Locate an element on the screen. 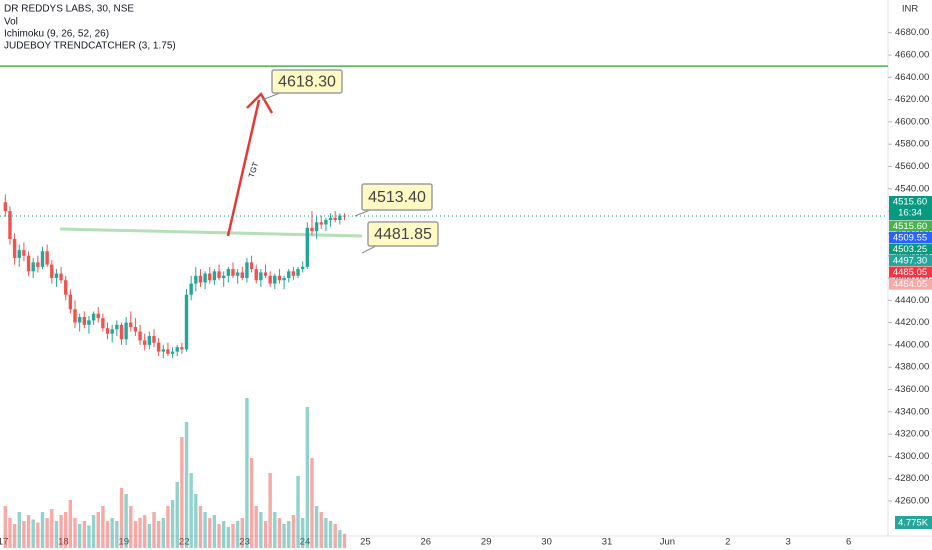 The width and height of the screenshot is (932, 550). y-tick-label: 4260.00 is located at coordinates (912, 501).